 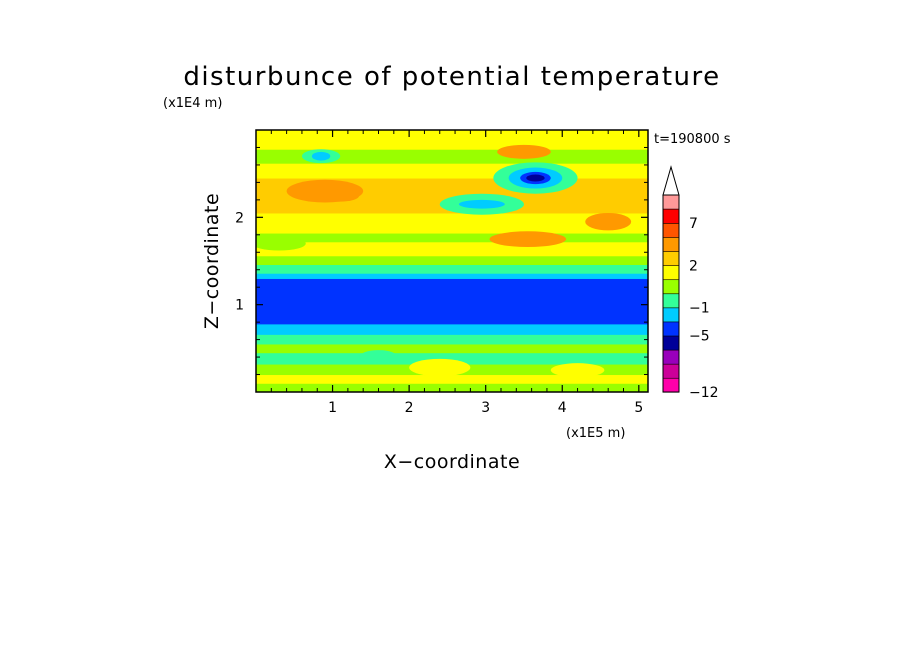 I want to click on colorbar-tick-label: 2, so click(x=693, y=266).